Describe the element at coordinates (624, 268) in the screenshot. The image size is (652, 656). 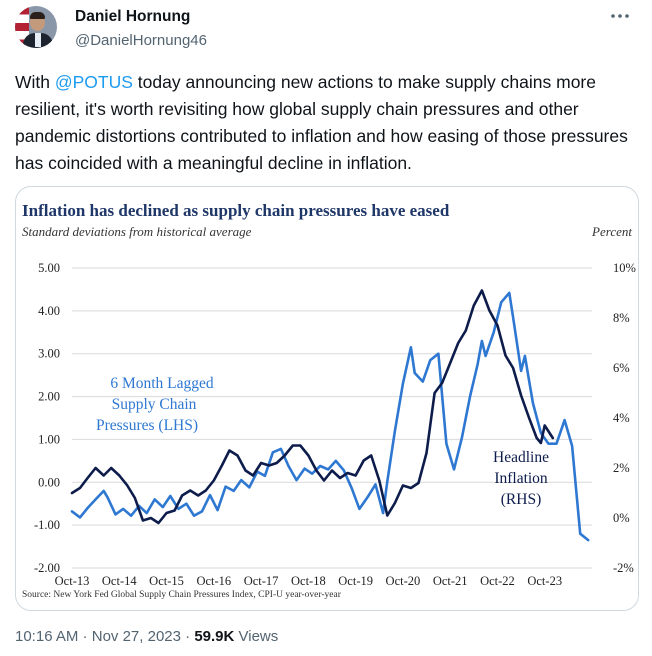
I see `y2-tick-label: 10%` at that location.